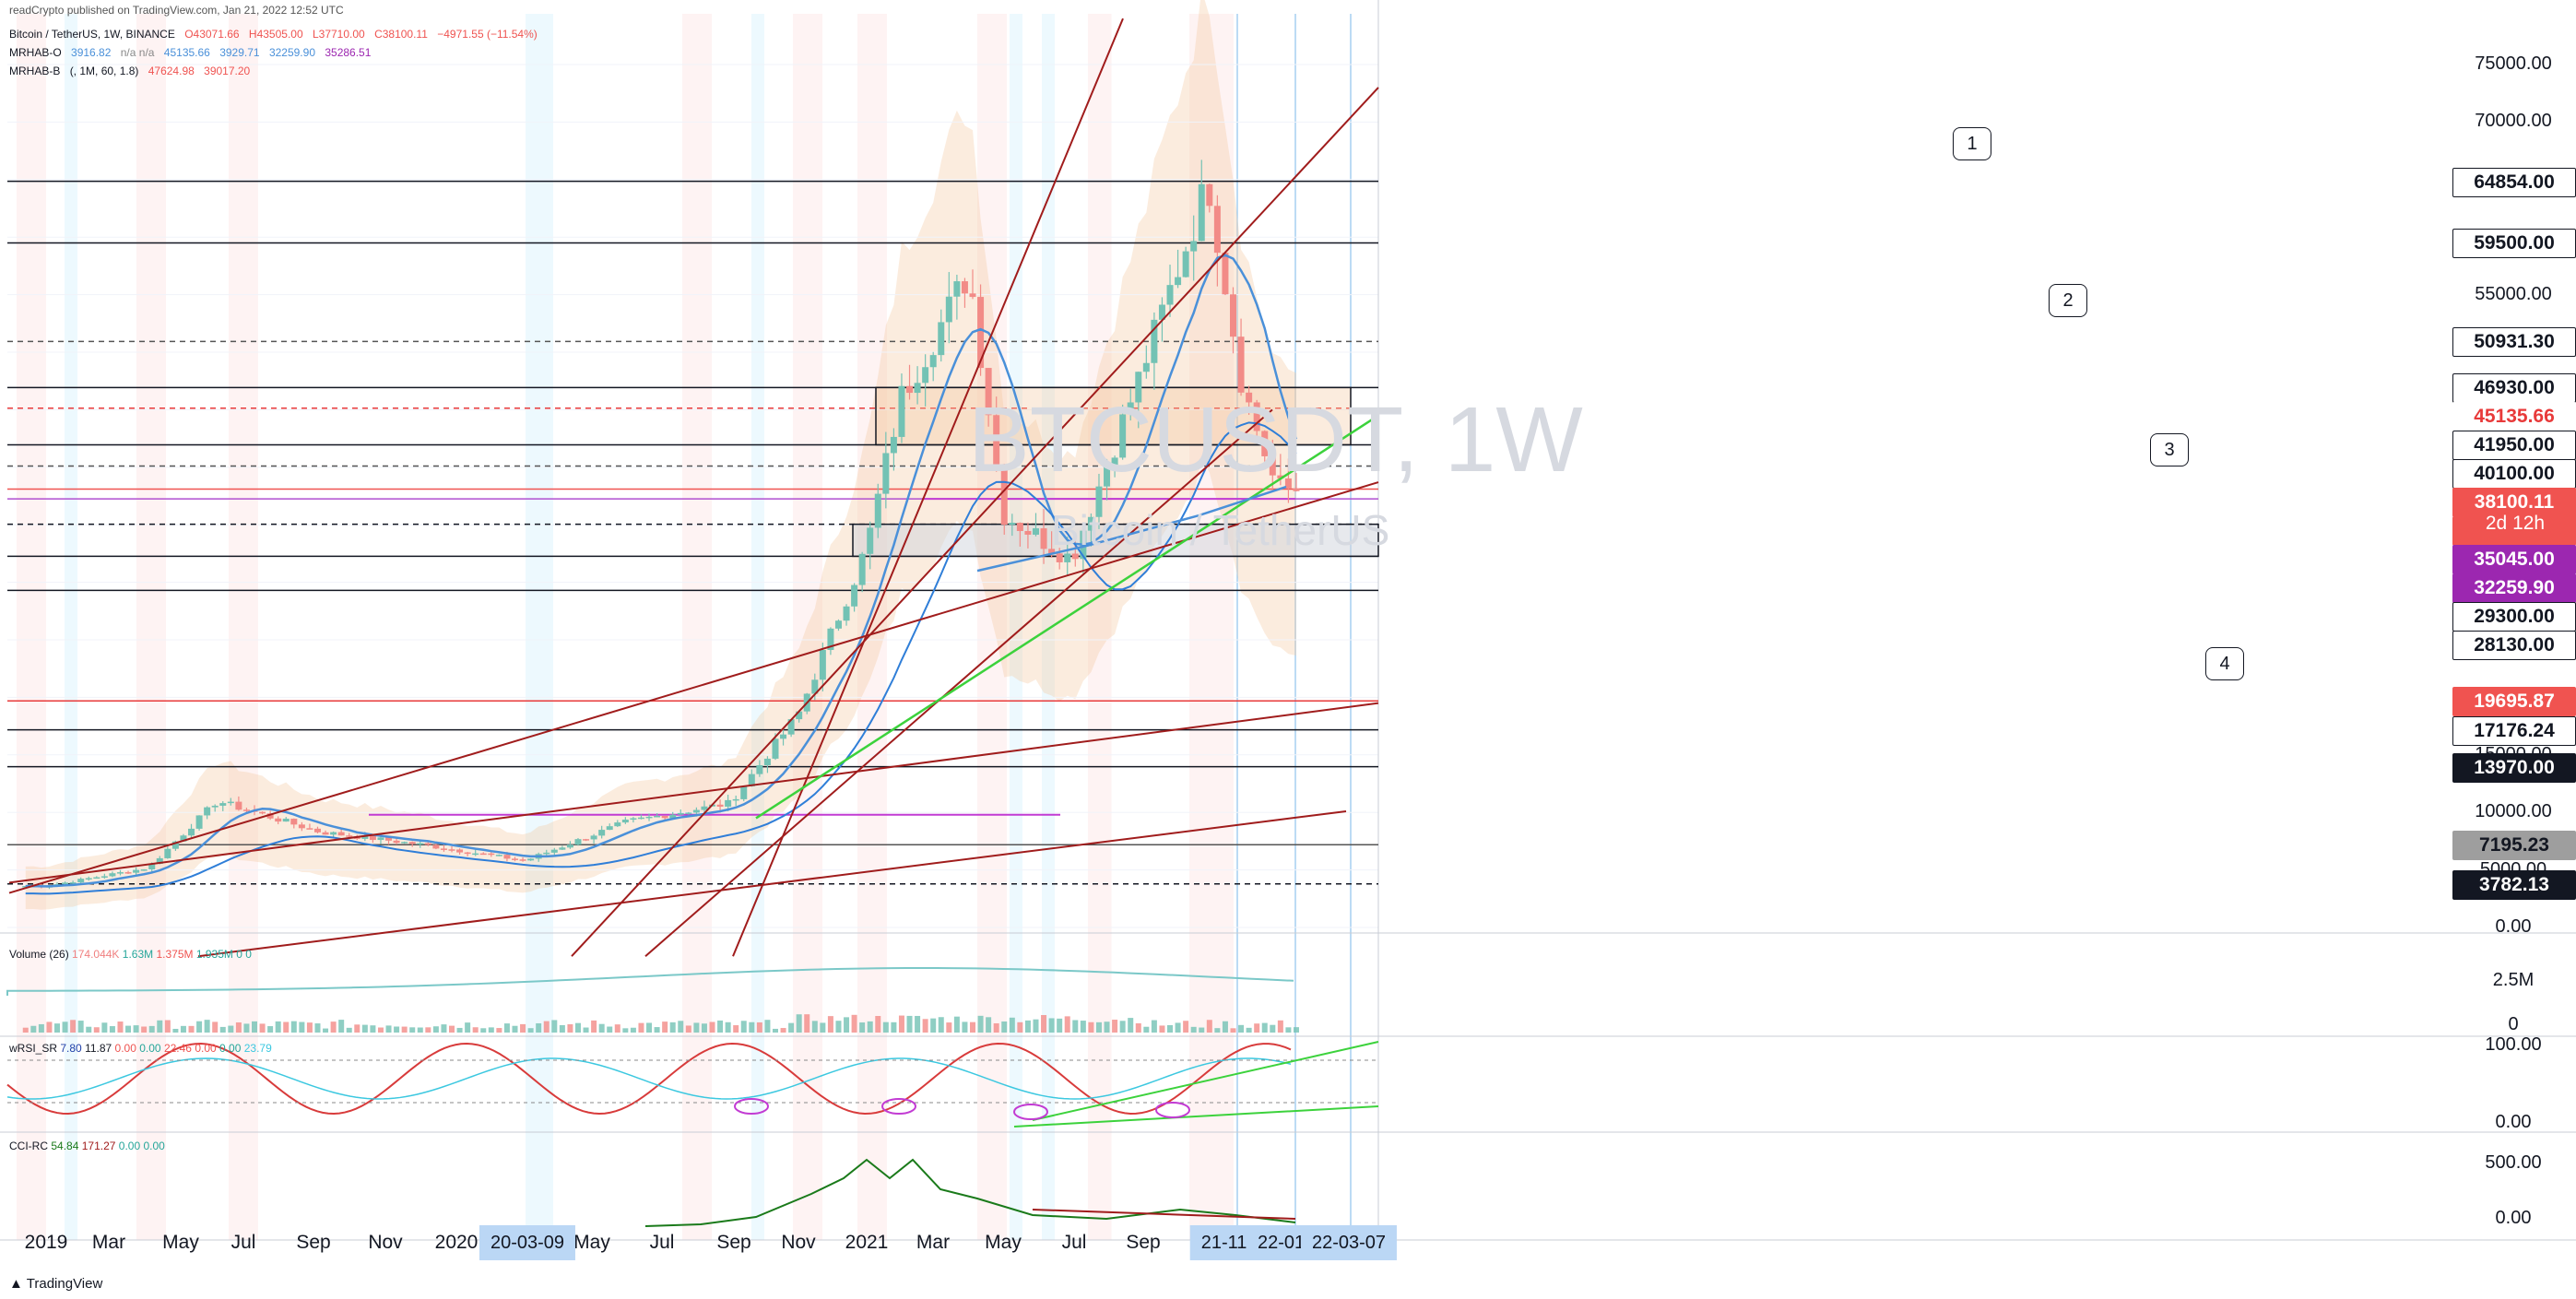 The width and height of the screenshot is (2576, 1299). Describe the element at coordinates (2169, 449) in the screenshot. I see `annotation-3: 3` at that location.